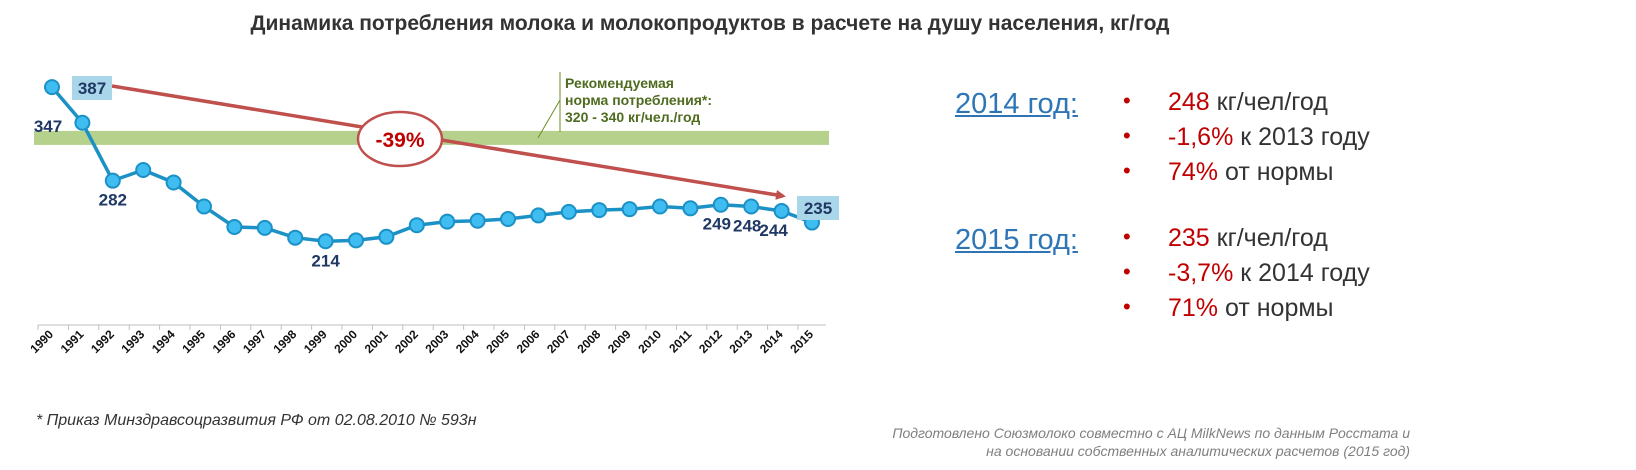 The height and width of the screenshot is (470, 1636). Describe the element at coordinates (437, 341) in the screenshot. I see `x-tick-label: 2003` at that location.